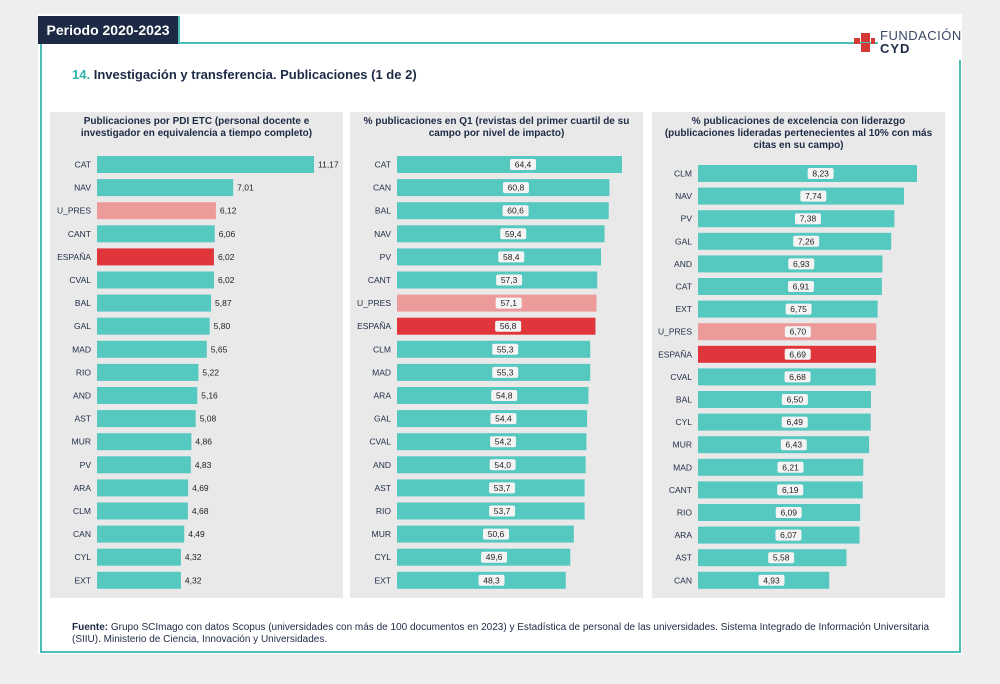  I want to click on value-label: 60,8, so click(516, 188).